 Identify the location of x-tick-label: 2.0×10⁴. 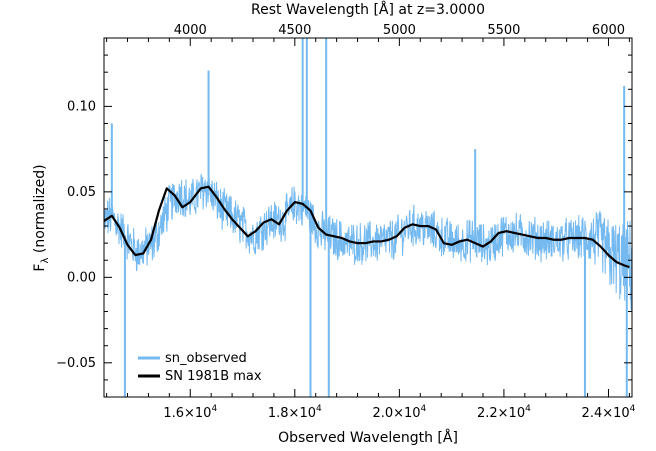
(399, 412).